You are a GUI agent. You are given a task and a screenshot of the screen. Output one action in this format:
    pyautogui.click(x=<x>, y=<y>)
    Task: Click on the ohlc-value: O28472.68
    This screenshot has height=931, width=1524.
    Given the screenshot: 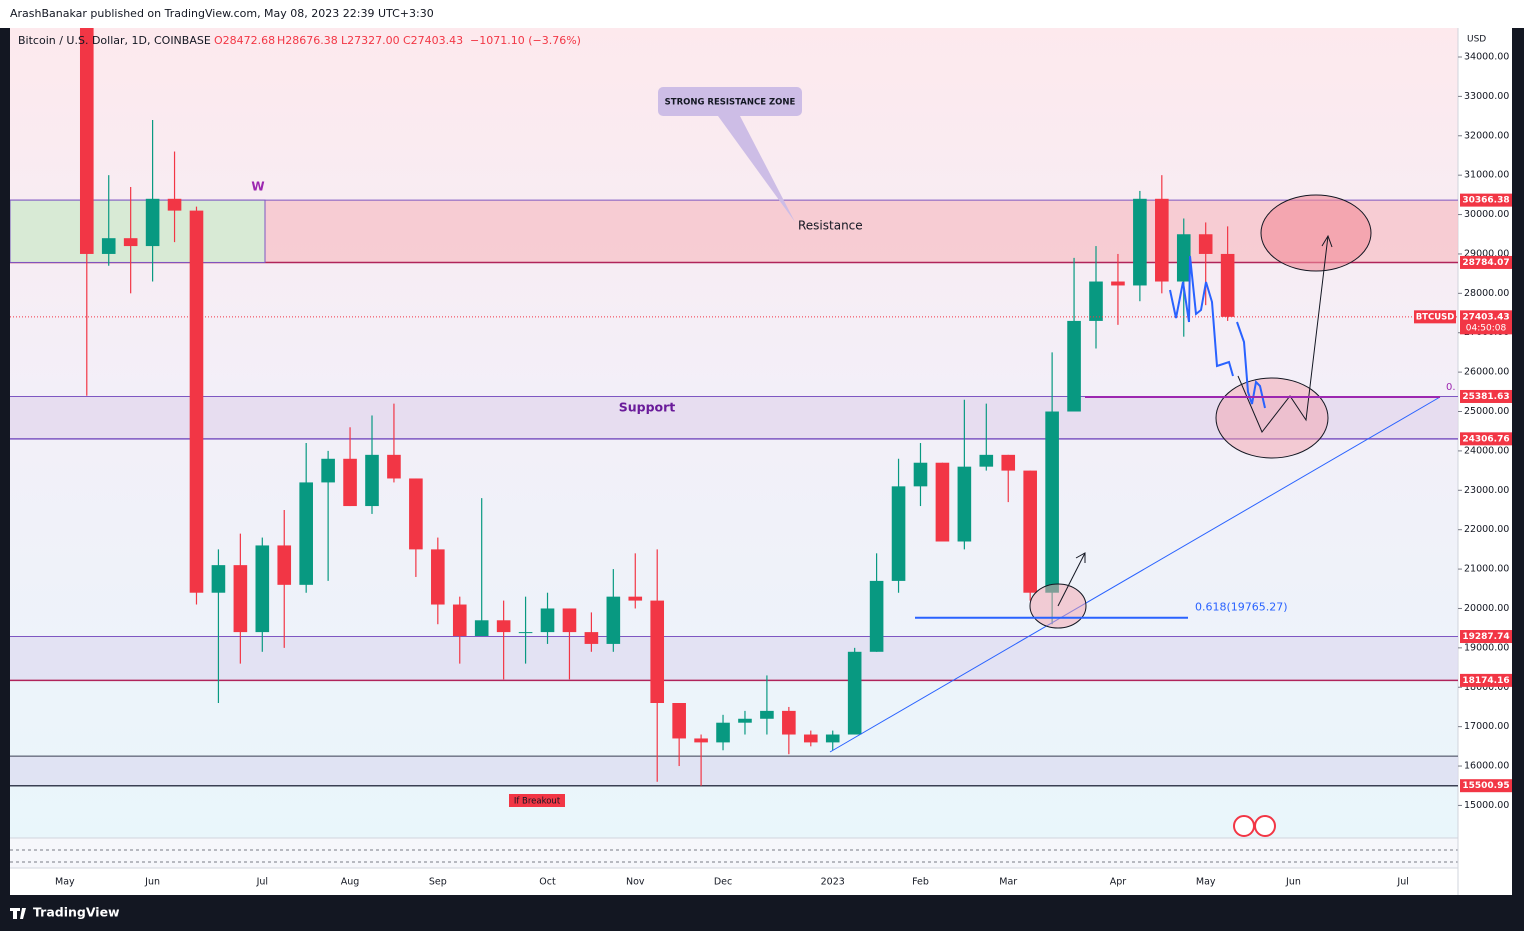 What is the action you would take?
    pyautogui.click(x=244, y=40)
    